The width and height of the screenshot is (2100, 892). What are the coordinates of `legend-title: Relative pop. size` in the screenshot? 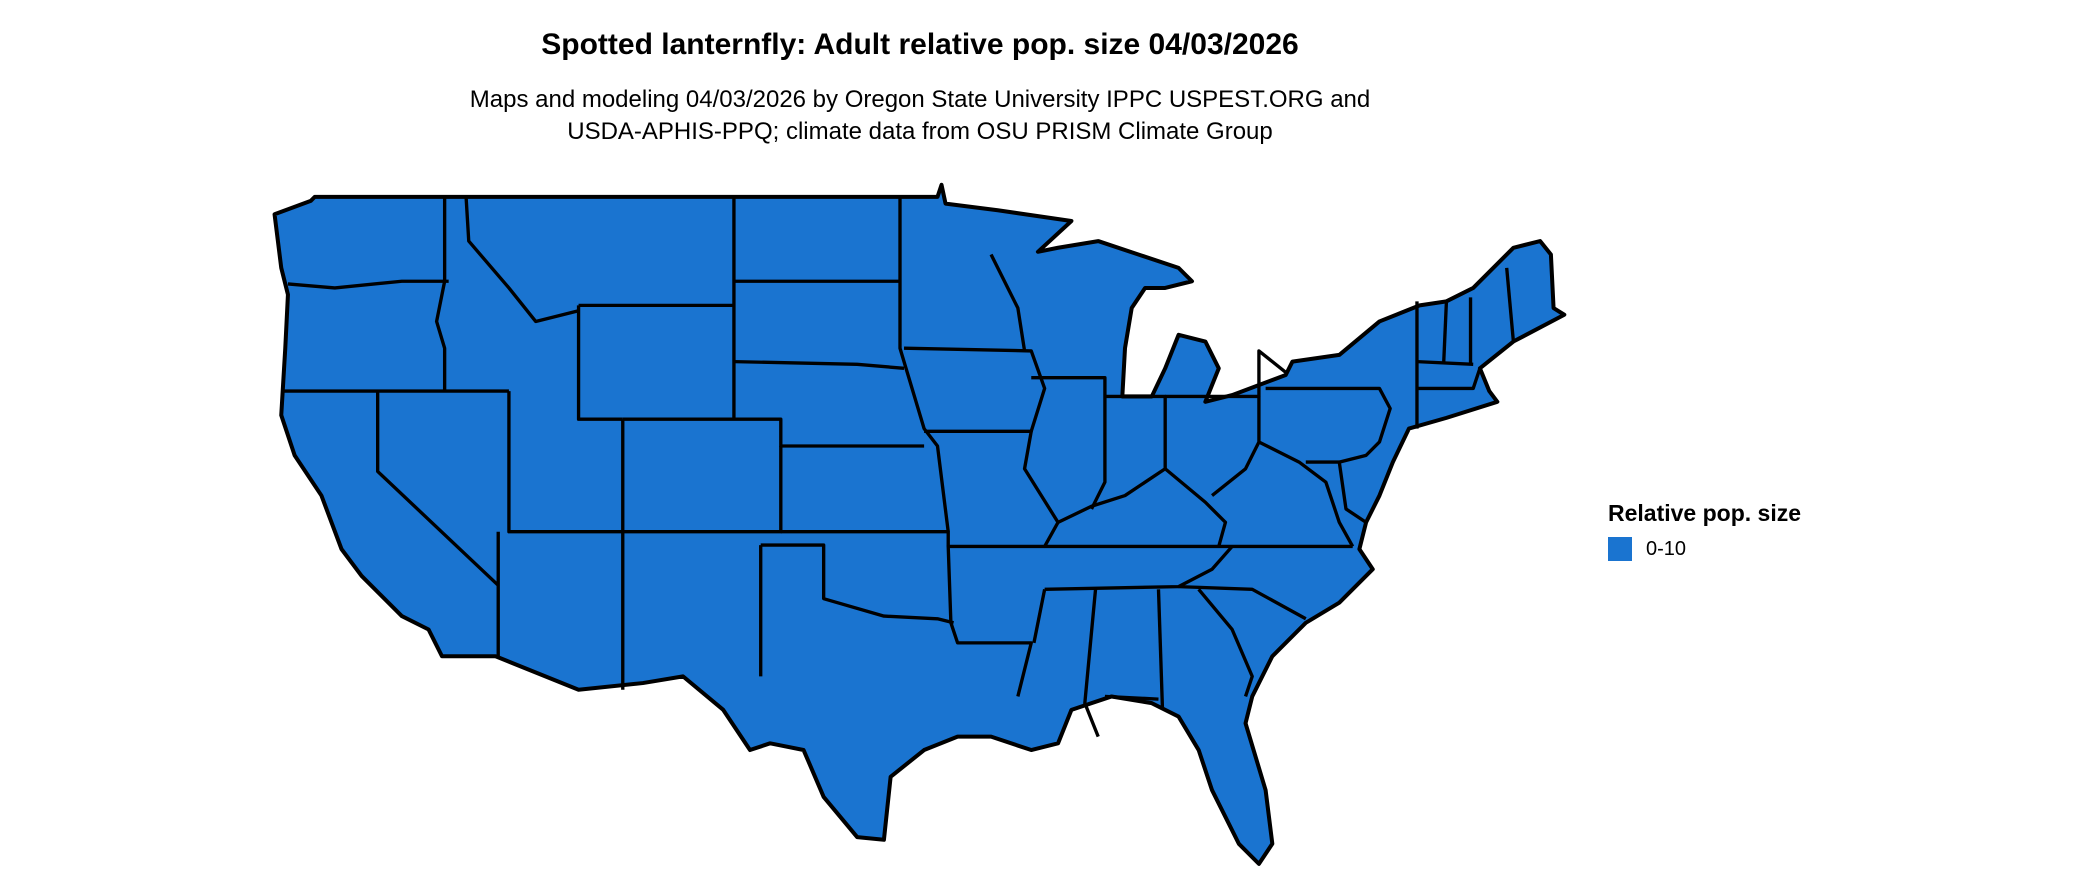 It's located at (1705, 513).